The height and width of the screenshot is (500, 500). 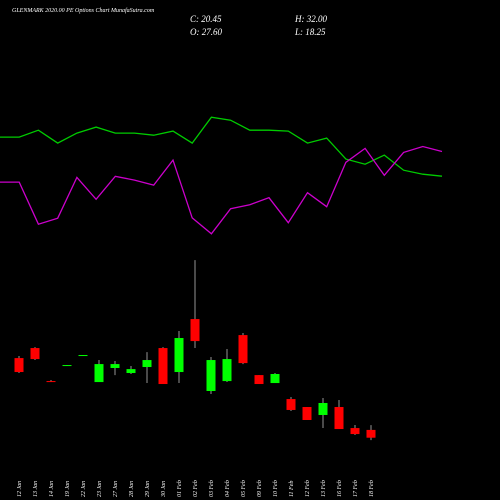 What do you see at coordinates (116, 489) in the screenshot?
I see `x-tick-label: 27 Jan` at bounding box center [116, 489].